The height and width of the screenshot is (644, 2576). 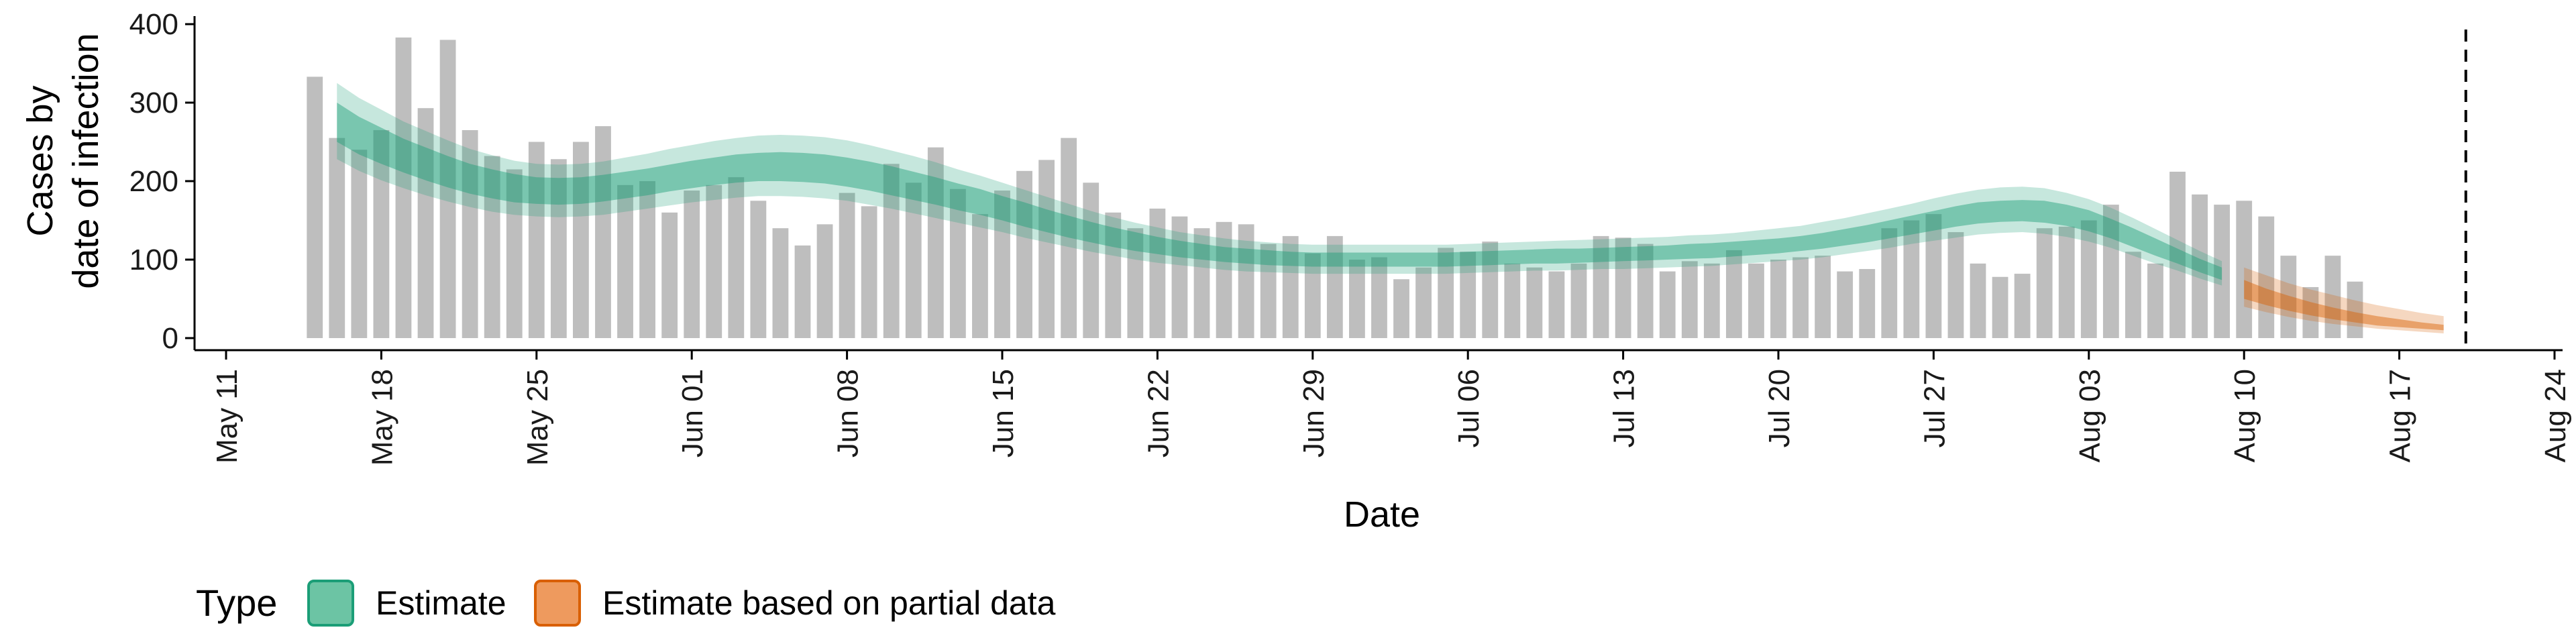 What do you see at coordinates (162, 181) in the screenshot?
I see `y-ticks: 0 100 200 300 400` at bounding box center [162, 181].